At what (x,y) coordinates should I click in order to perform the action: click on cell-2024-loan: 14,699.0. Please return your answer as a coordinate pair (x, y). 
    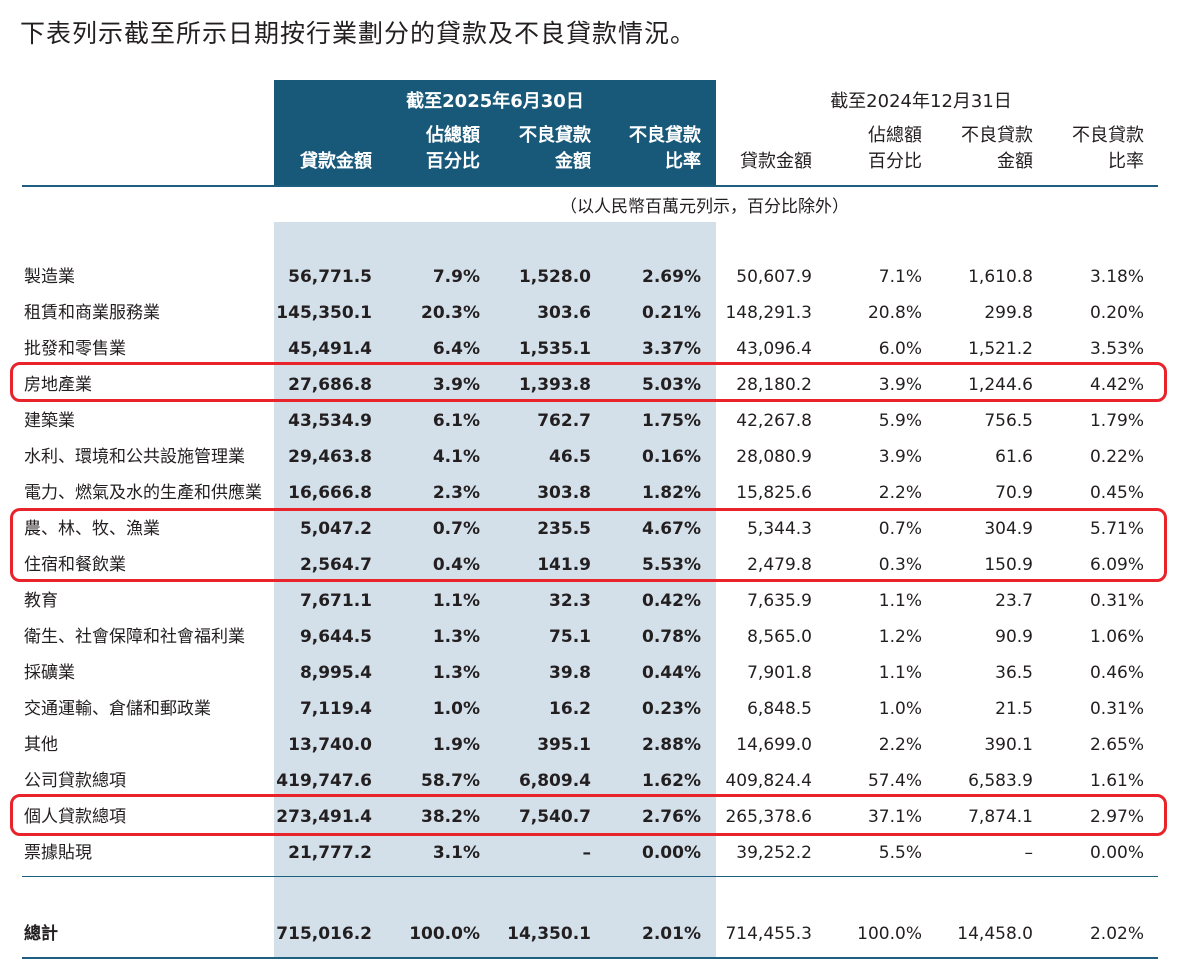
    Looking at the image, I should click on (774, 745).